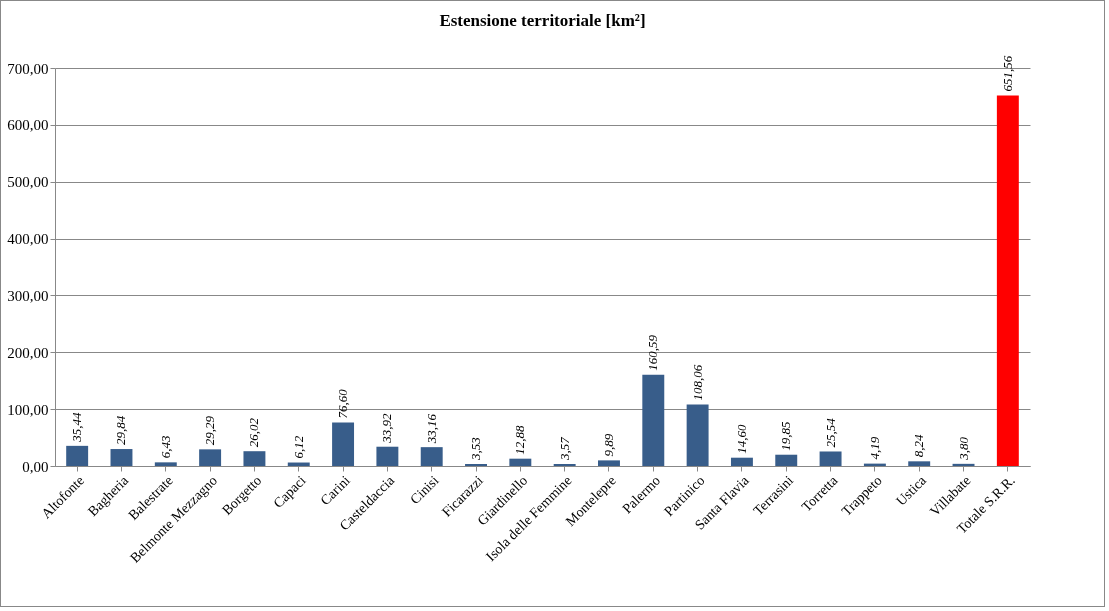  Describe the element at coordinates (210, 430) in the screenshot. I see `data-label: 29,29` at that location.